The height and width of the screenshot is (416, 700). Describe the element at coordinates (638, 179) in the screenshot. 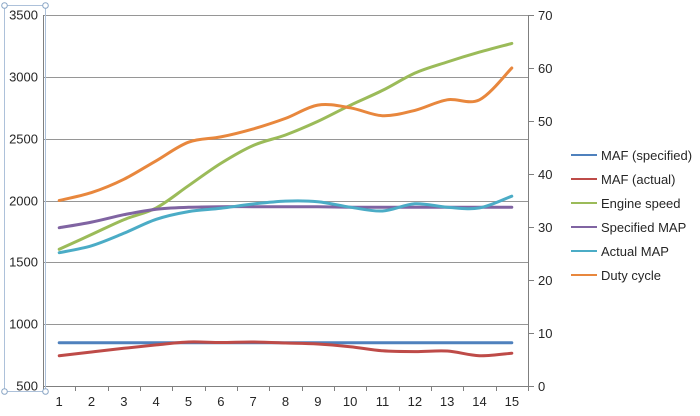

I see `legend-label-maf-actual: MAF (actual)` at that location.